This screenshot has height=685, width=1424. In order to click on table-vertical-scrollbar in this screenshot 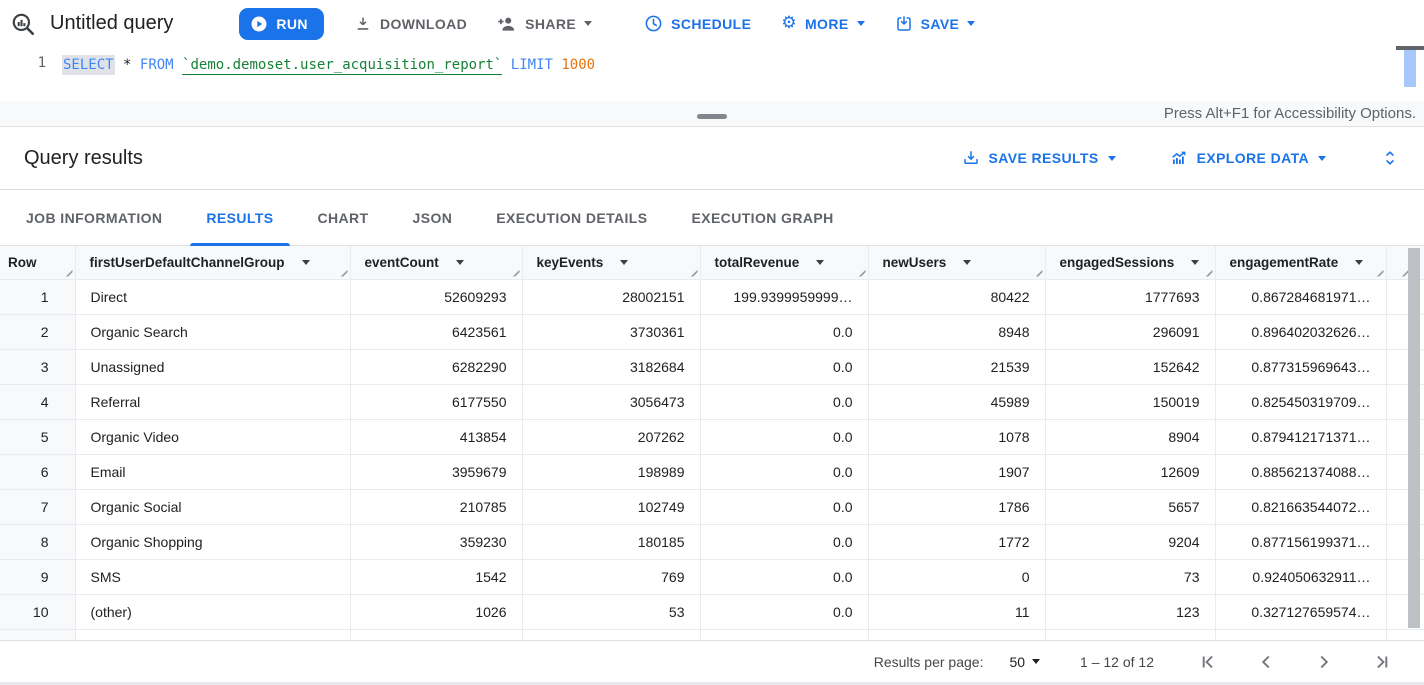, I will do `click(1414, 438)`.